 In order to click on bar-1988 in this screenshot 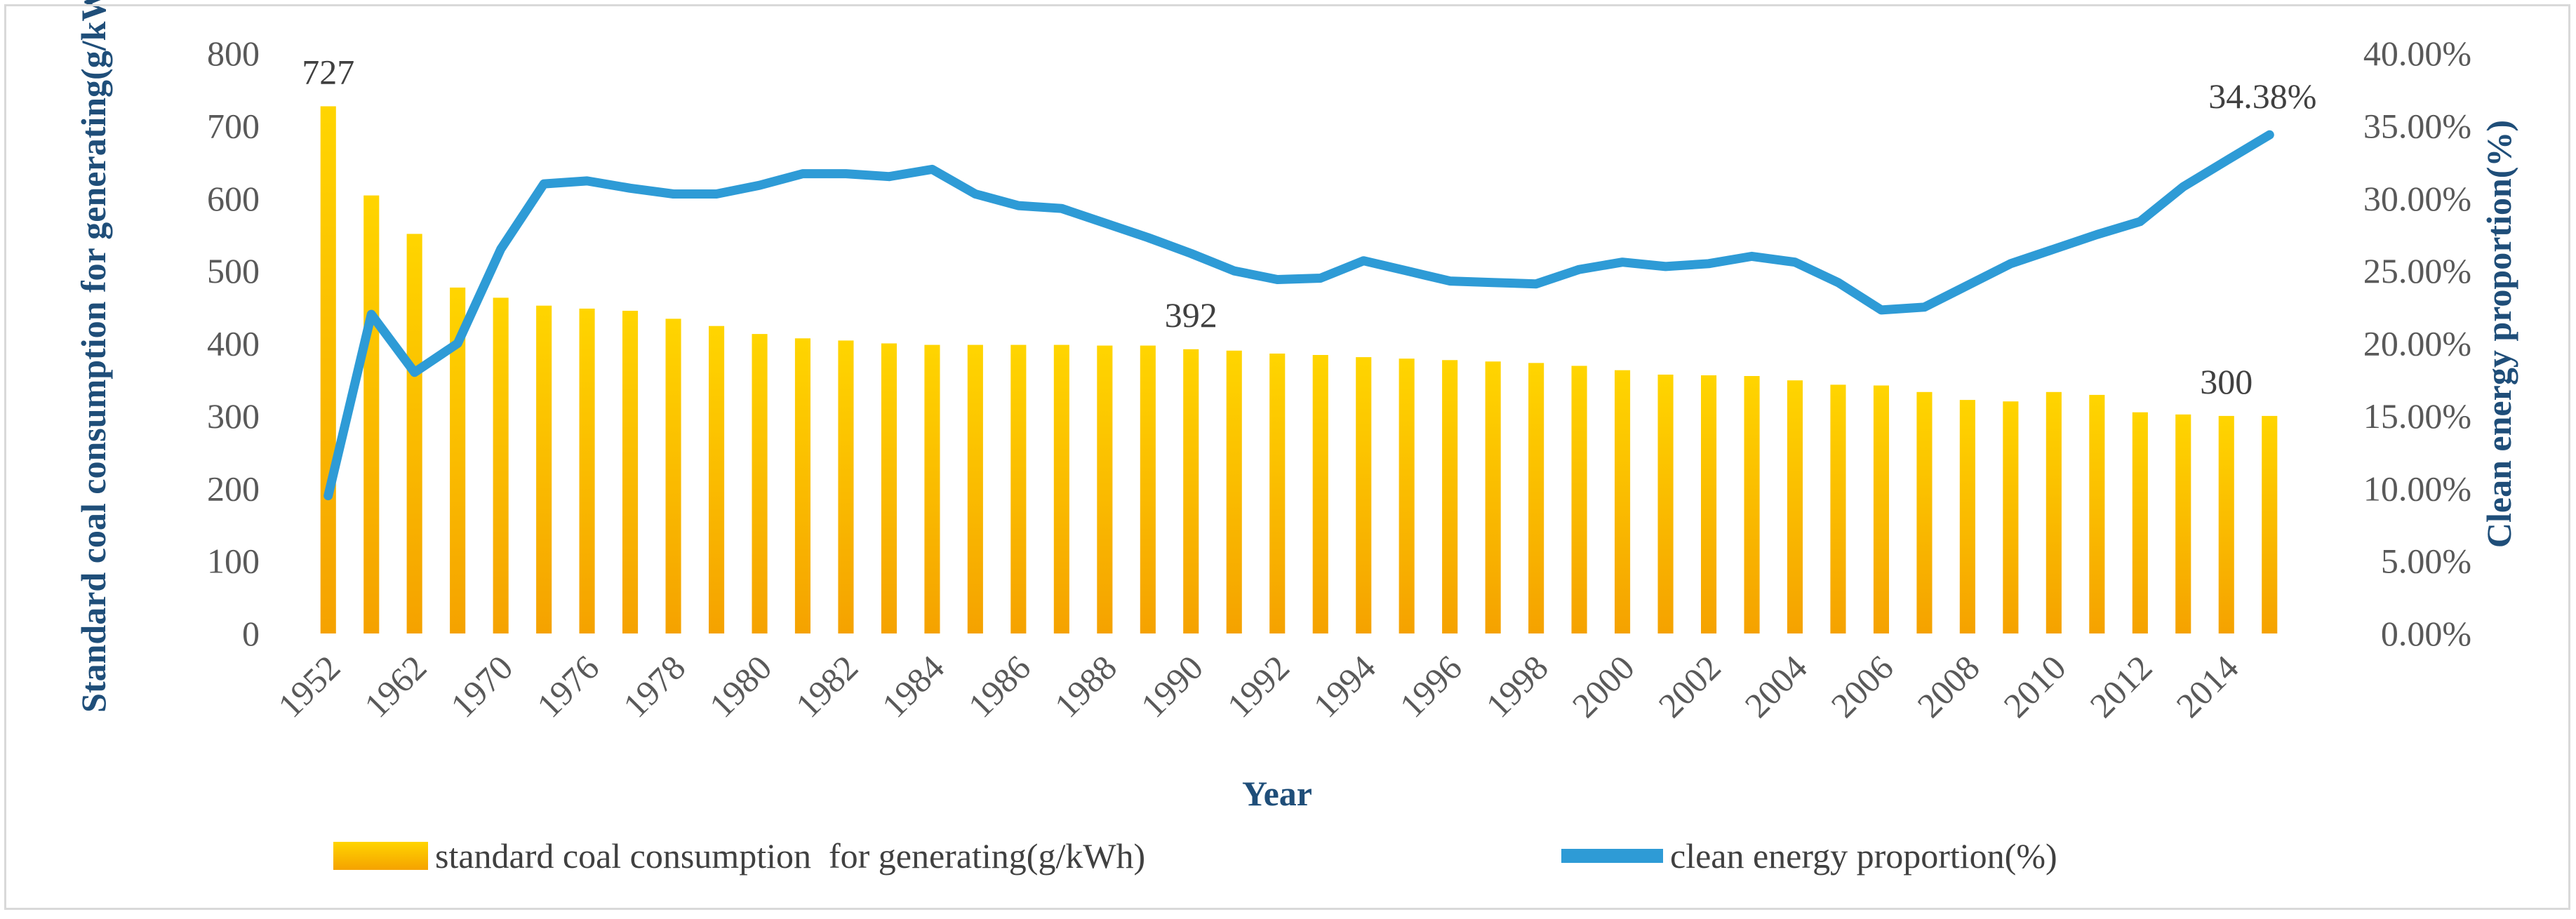, I will do `click(1105, 489)`.